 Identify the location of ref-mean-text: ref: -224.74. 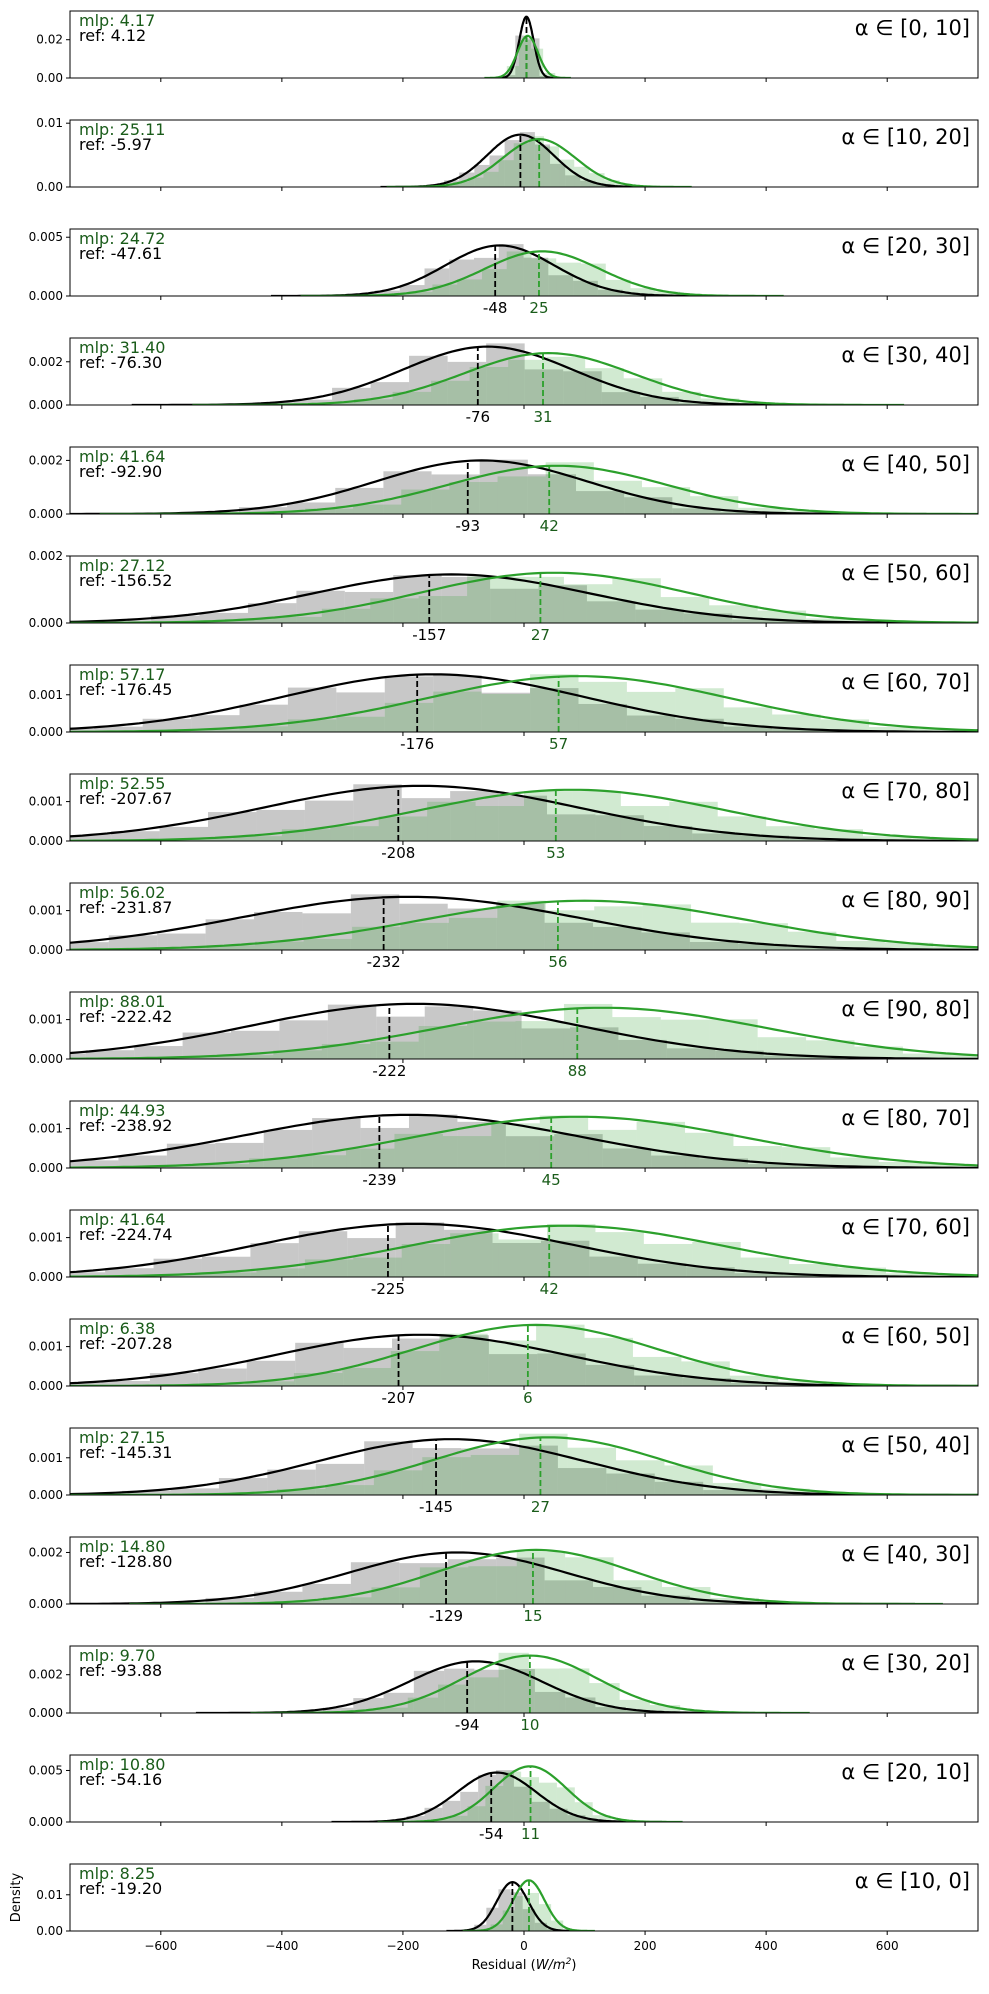
(125, 1234).